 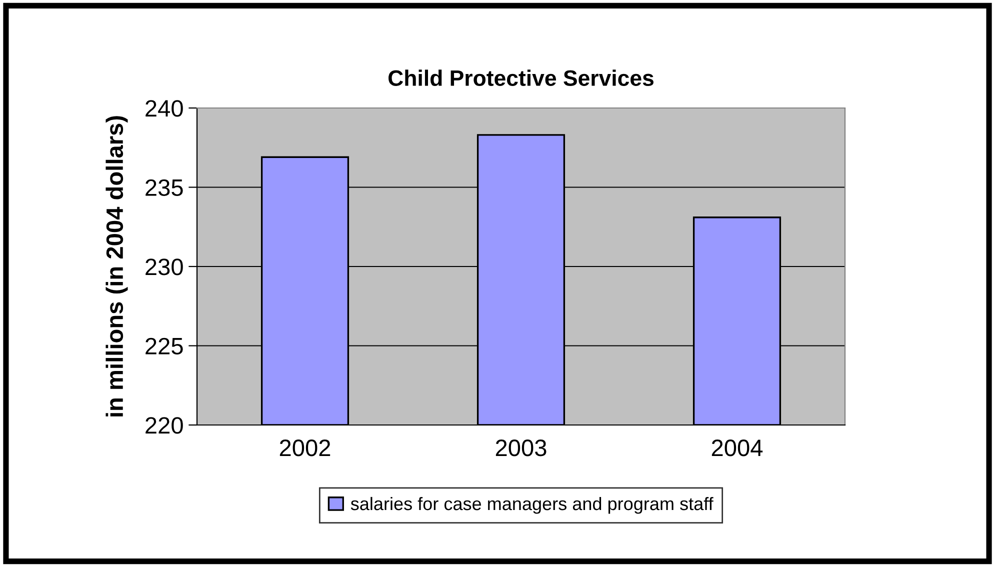 What do you see at coordinates (737, 448) in the screenshot?
I see `x-tick-label: 2004` at bounding box center [737, 448].